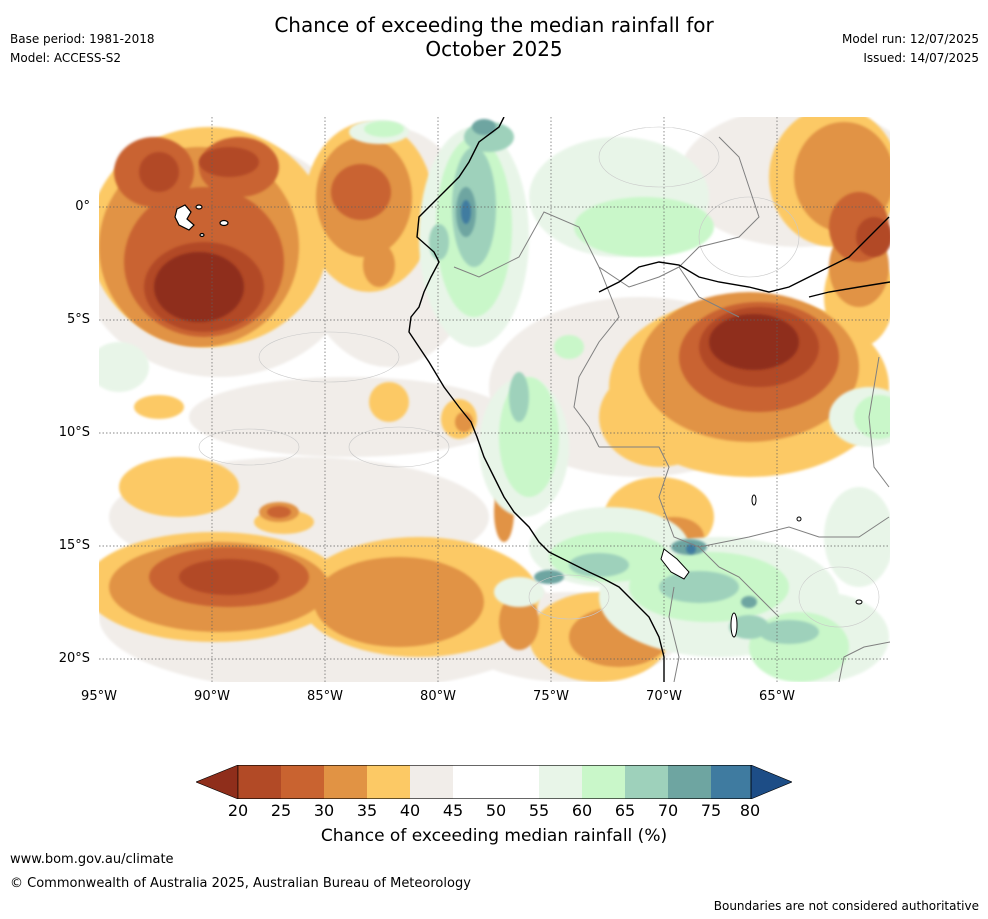 This screenshot has height=919, width=988. What do you see at coordinates (217, 782) in the screenshot?
I see `colorbar-low-arrow` at bounding box center [217, 782].